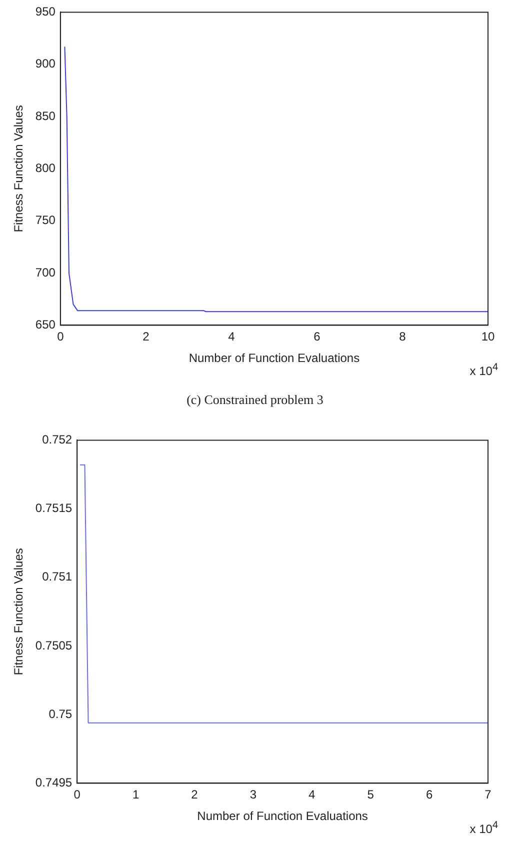 Image resolution: width=510 pixels, height=862 pixels. Describe the element at coordinates (53, 645) in the screenshot. I see `y-tick-label: 0.7505` at that location.